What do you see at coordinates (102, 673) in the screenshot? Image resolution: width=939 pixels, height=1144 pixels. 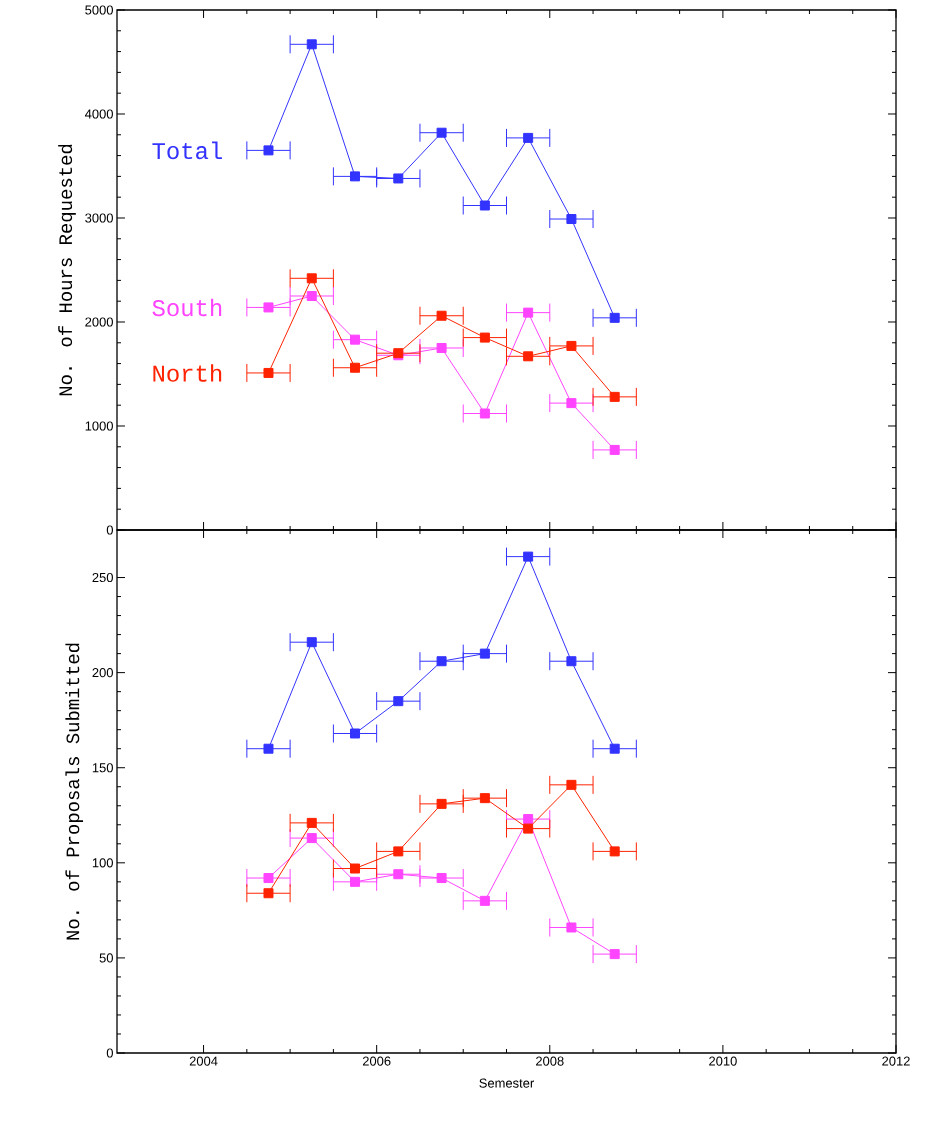 I see `y-tick-label: 200` at bounding box center [102, 673].